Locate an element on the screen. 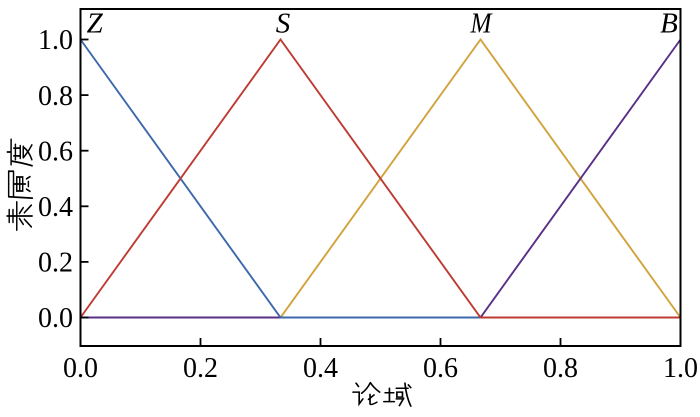 This screenshot has width=700, height=417. svg-text: Z is located at coordinates (95, 23).